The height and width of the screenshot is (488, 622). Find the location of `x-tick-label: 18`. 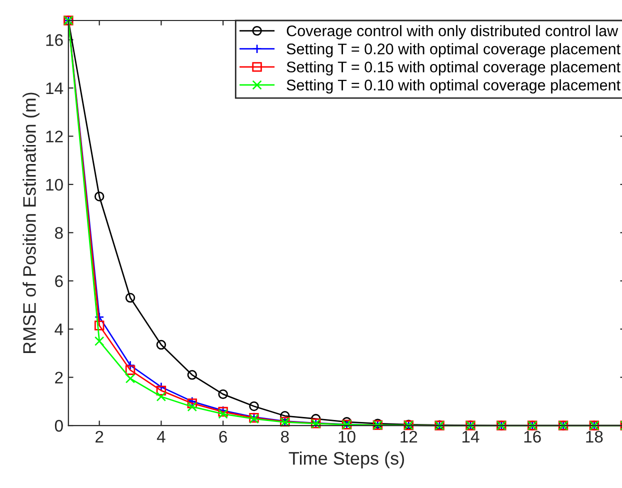

x-tick-label: 18 is located at coordinates (594, 436).